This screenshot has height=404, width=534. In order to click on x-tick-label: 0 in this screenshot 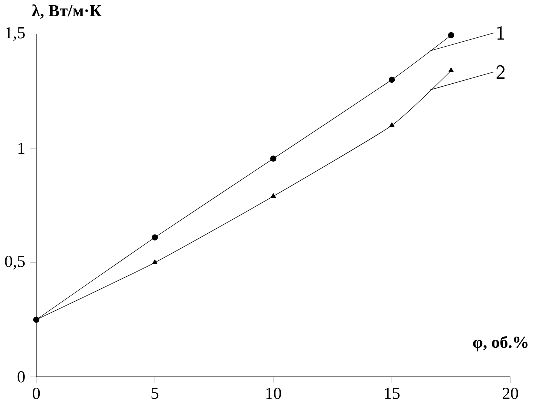, I will do `click(36, 394)`.